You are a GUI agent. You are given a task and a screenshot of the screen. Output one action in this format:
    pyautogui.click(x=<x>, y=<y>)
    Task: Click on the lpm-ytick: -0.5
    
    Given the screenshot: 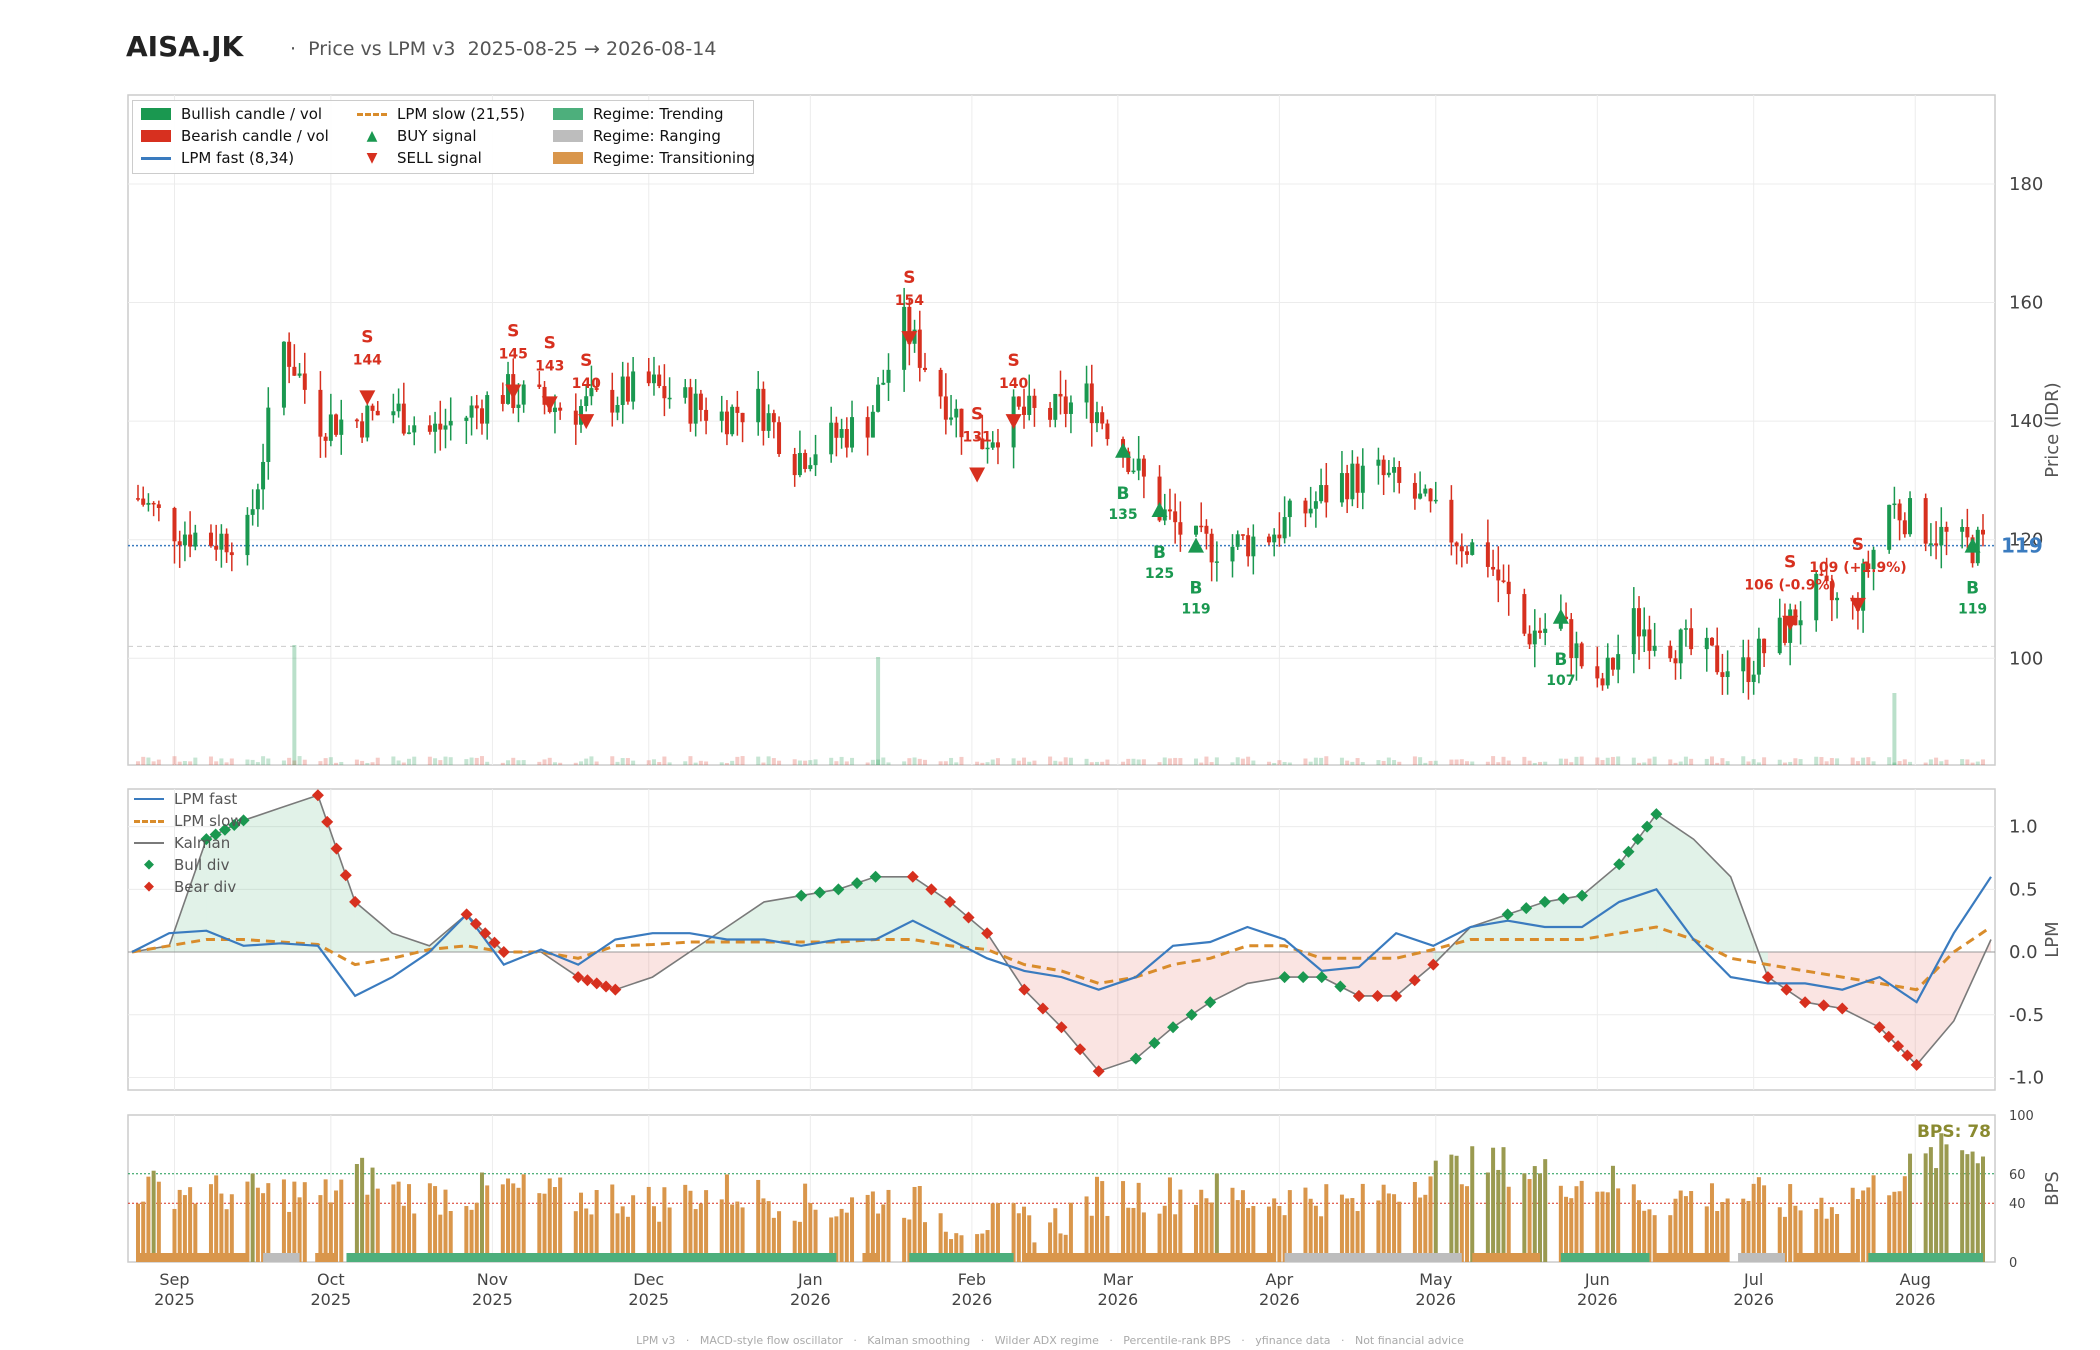 What is the action you would take?
    pyautogui.click(x=2026, y=1015)
    